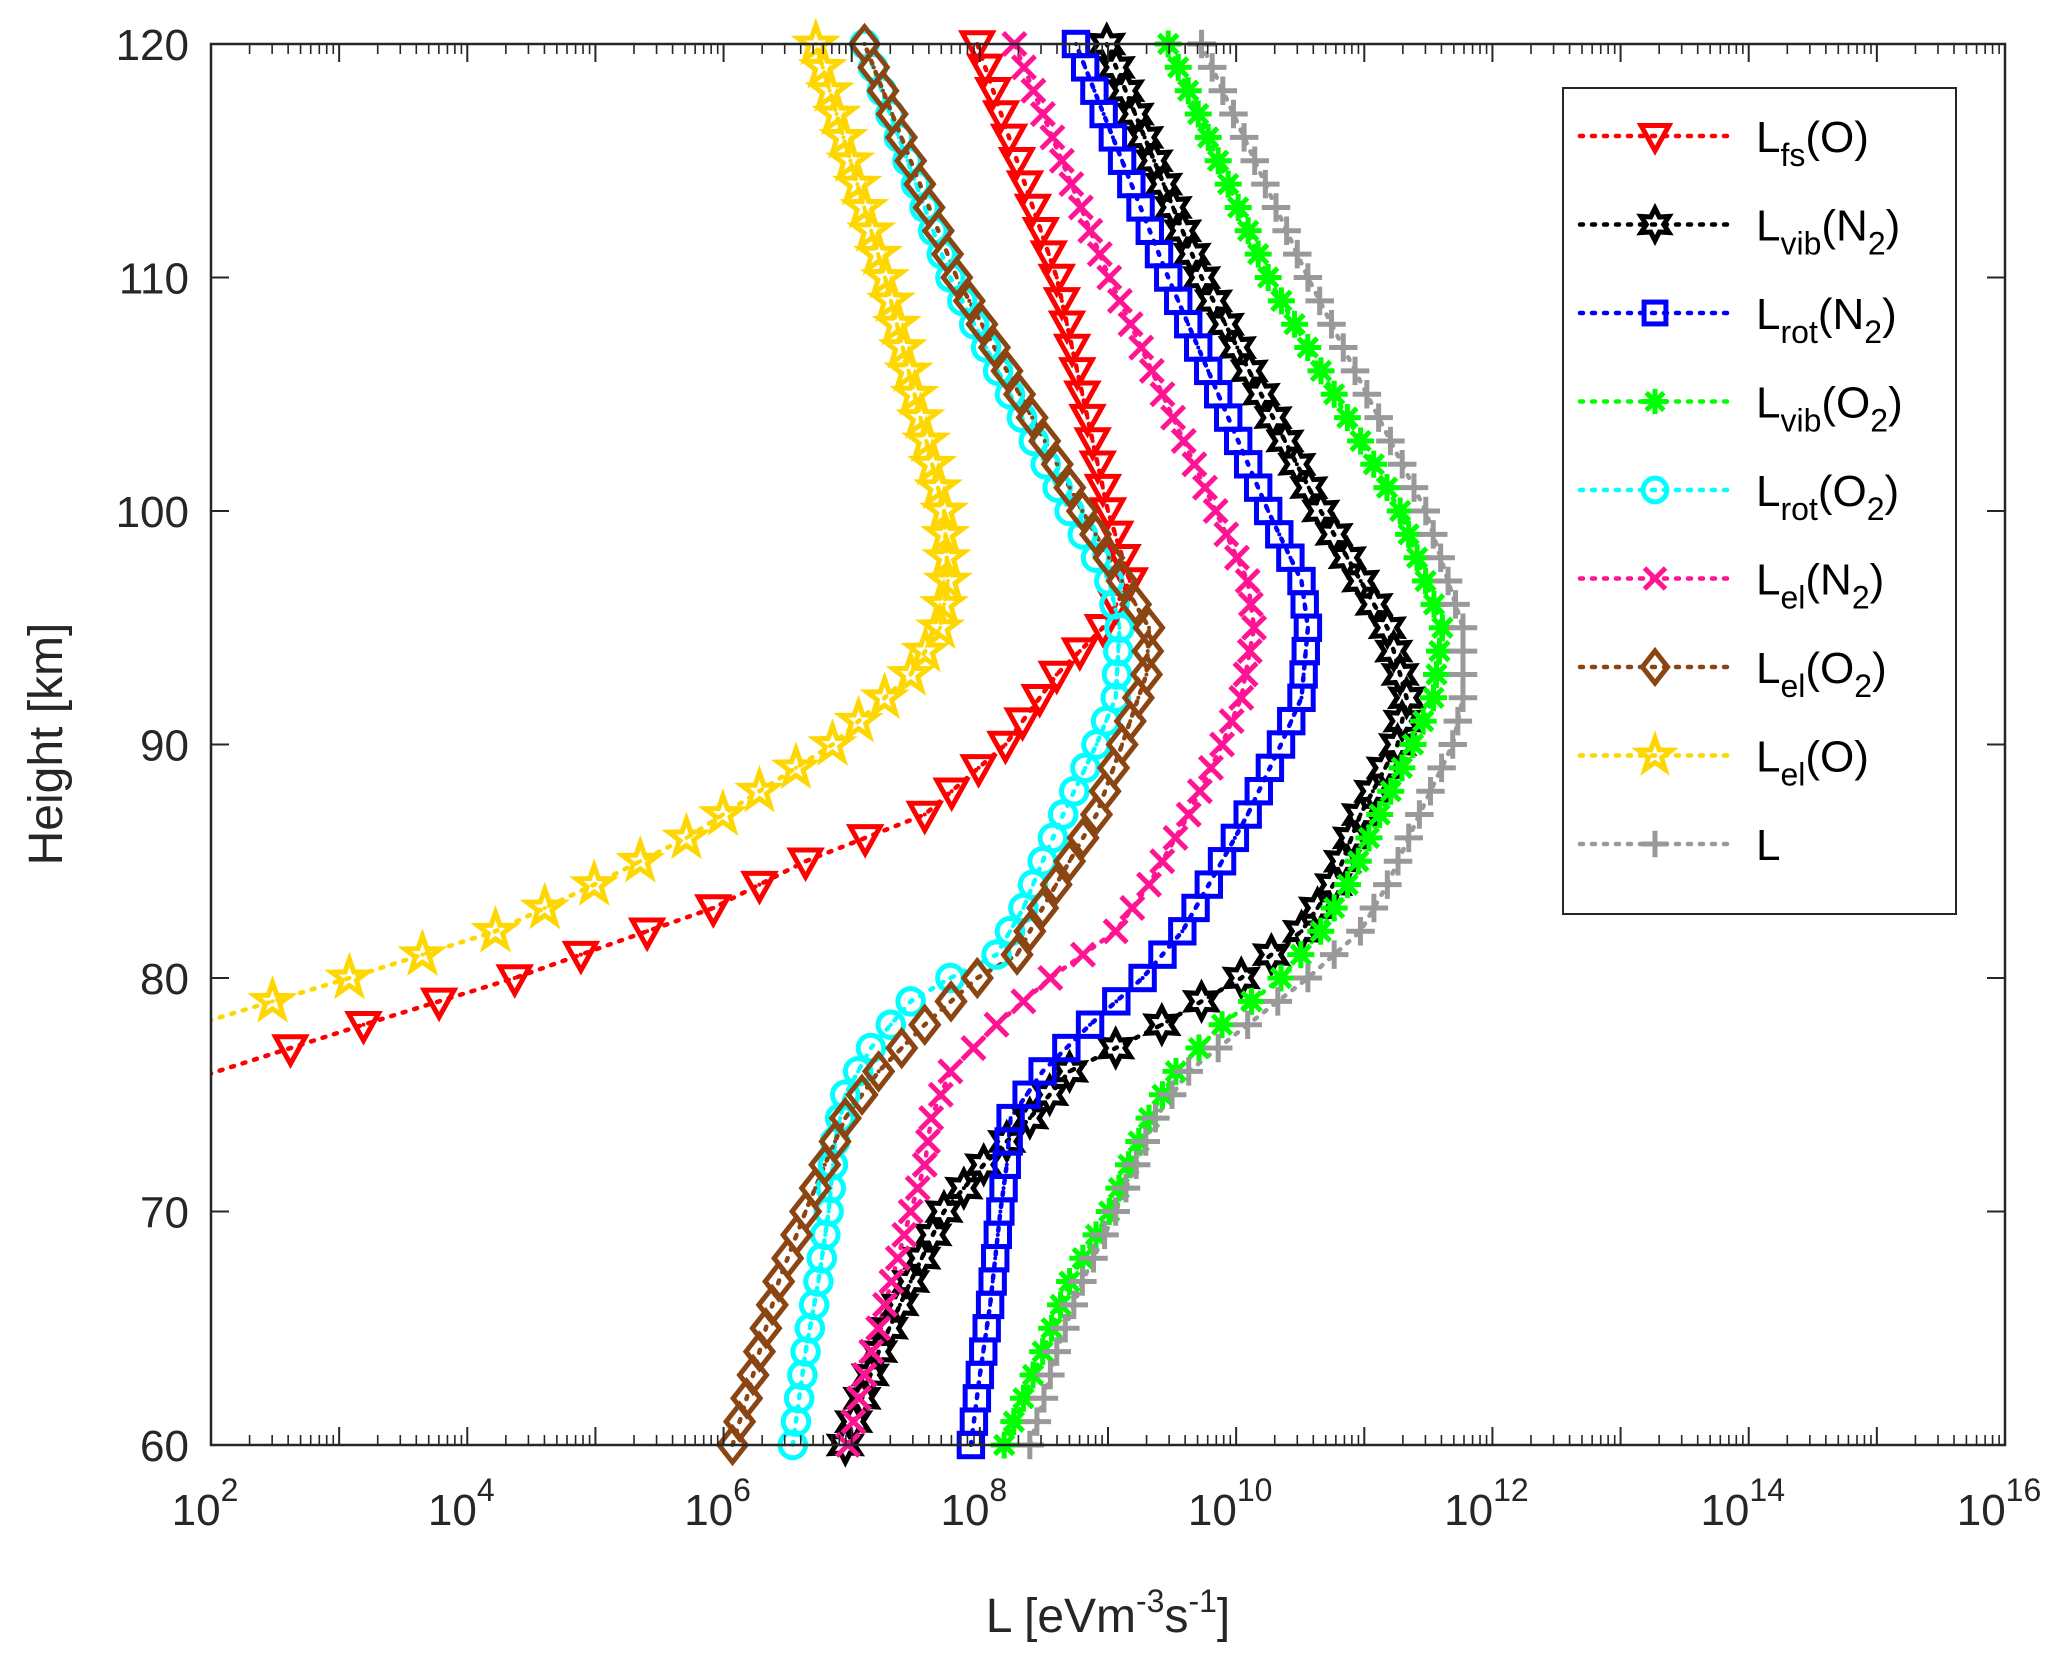  I want to click on legend-label-main: L, so click(1768, 845).